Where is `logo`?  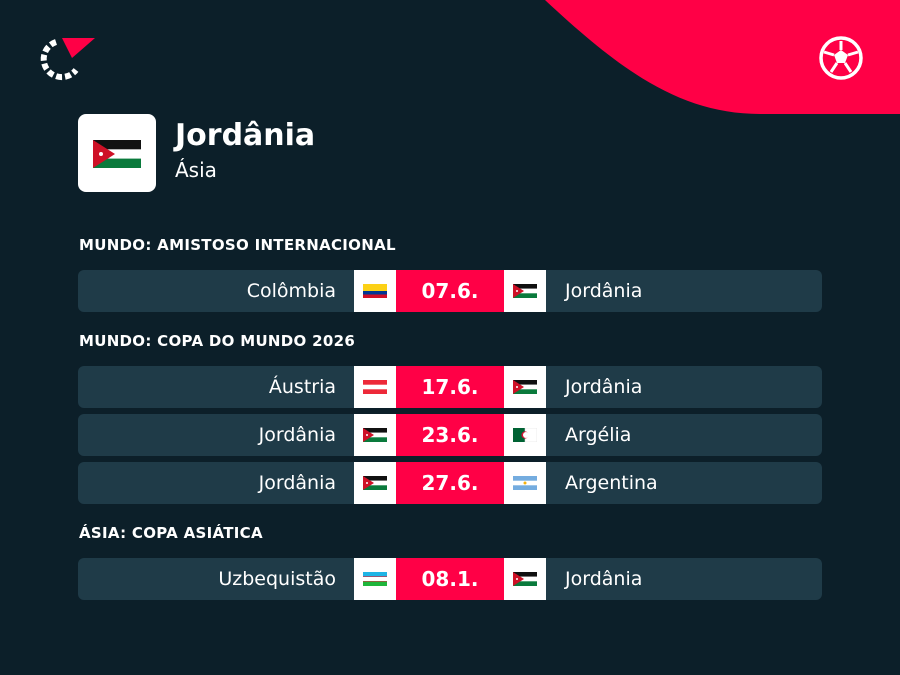 logo is located at coordinates (59, 60).